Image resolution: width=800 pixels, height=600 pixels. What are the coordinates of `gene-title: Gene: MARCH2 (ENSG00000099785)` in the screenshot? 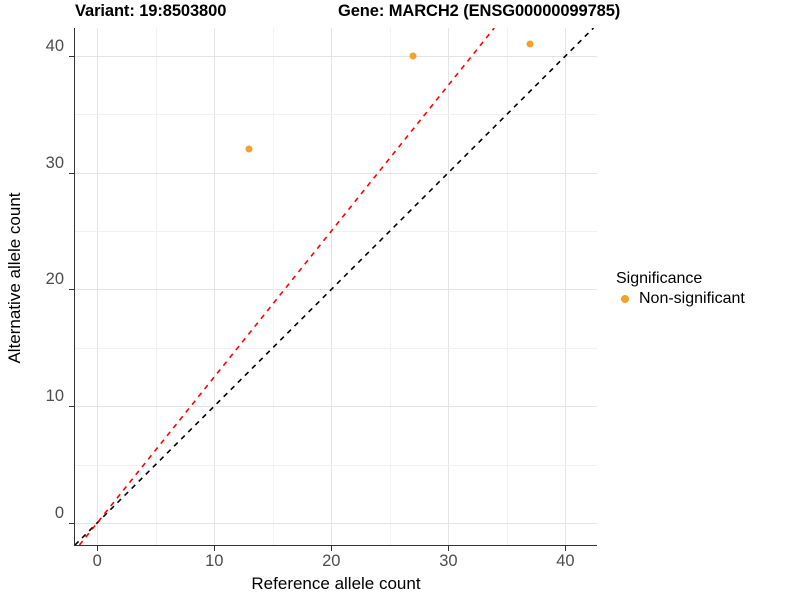 It's located at (479, 11).